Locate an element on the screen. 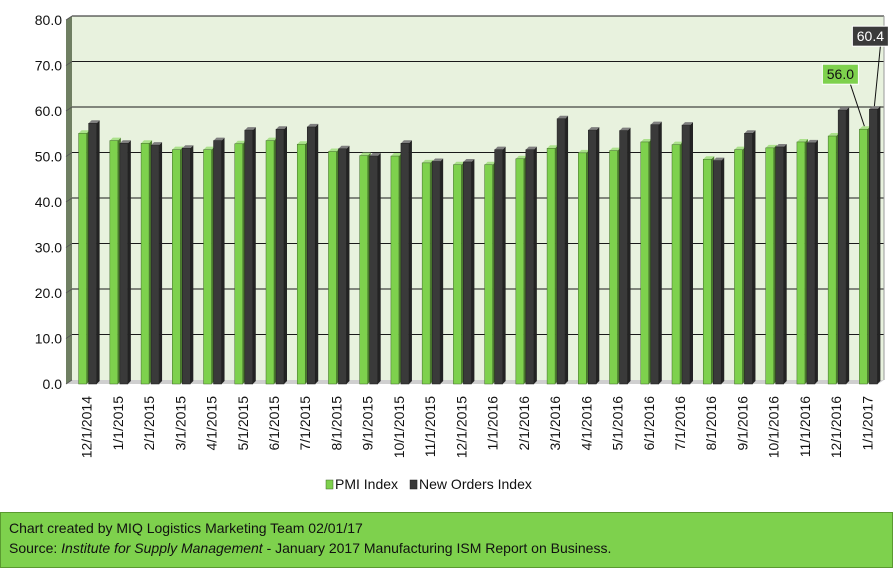 Image resolution: width=895 pixels, height=569 pixels. x-tick-label: 8/1/2015 is located at coordinates (336, 423).